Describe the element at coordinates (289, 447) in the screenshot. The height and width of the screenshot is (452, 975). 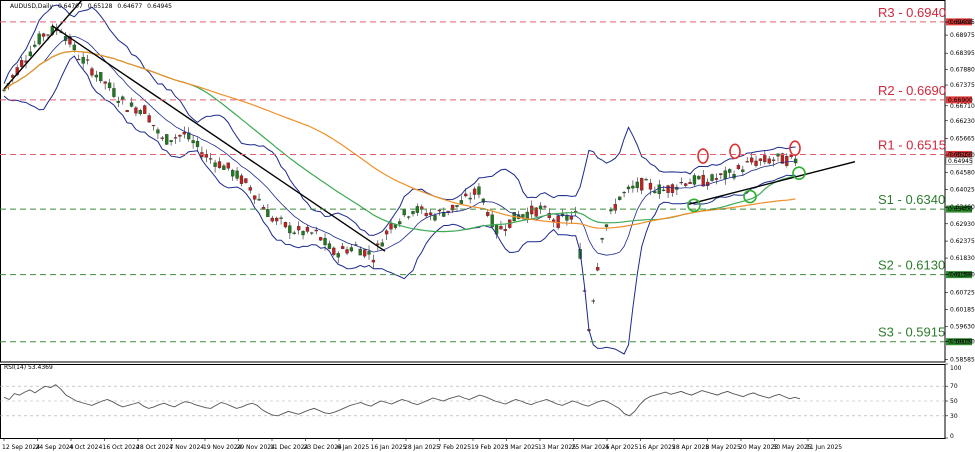
I see `date-tick-label: 11 Dec 2024` at that location.